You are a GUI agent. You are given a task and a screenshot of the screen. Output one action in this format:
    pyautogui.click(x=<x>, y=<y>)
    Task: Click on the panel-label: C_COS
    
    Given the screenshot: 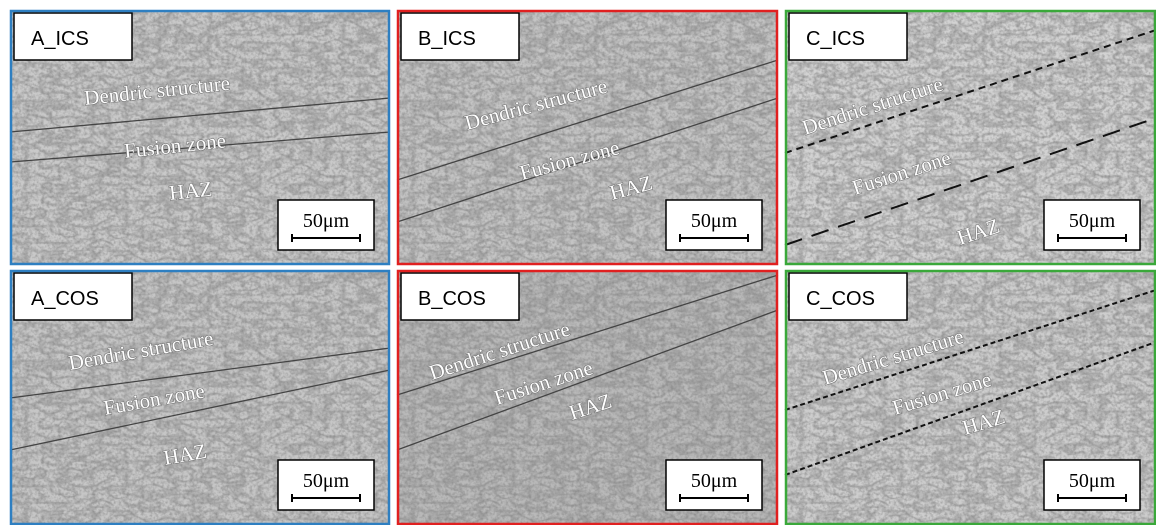 What is the action you would take?
    pyautogui.click(x=840, y=299)
    